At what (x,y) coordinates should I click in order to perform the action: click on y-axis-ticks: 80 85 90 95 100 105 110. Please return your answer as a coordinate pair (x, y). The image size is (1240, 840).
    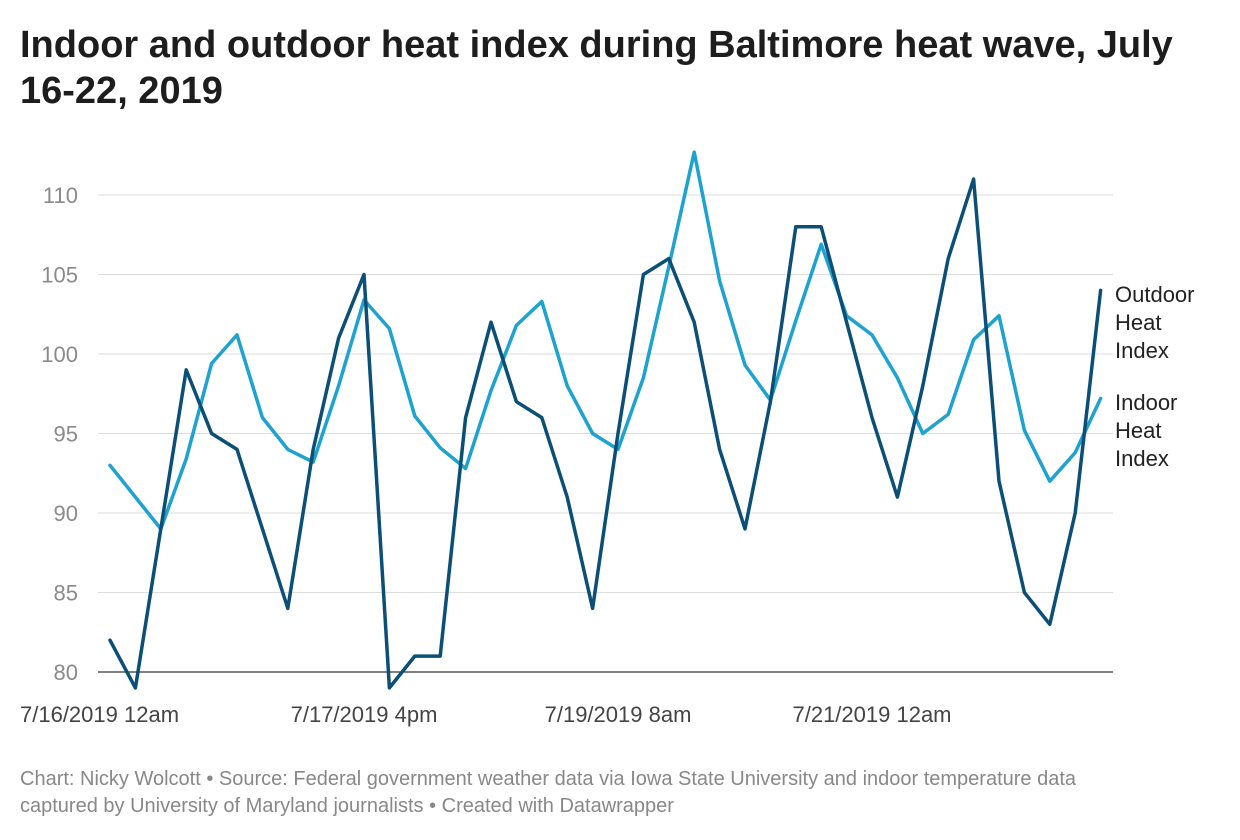
    Looking at the image, I should click on (59, 434).